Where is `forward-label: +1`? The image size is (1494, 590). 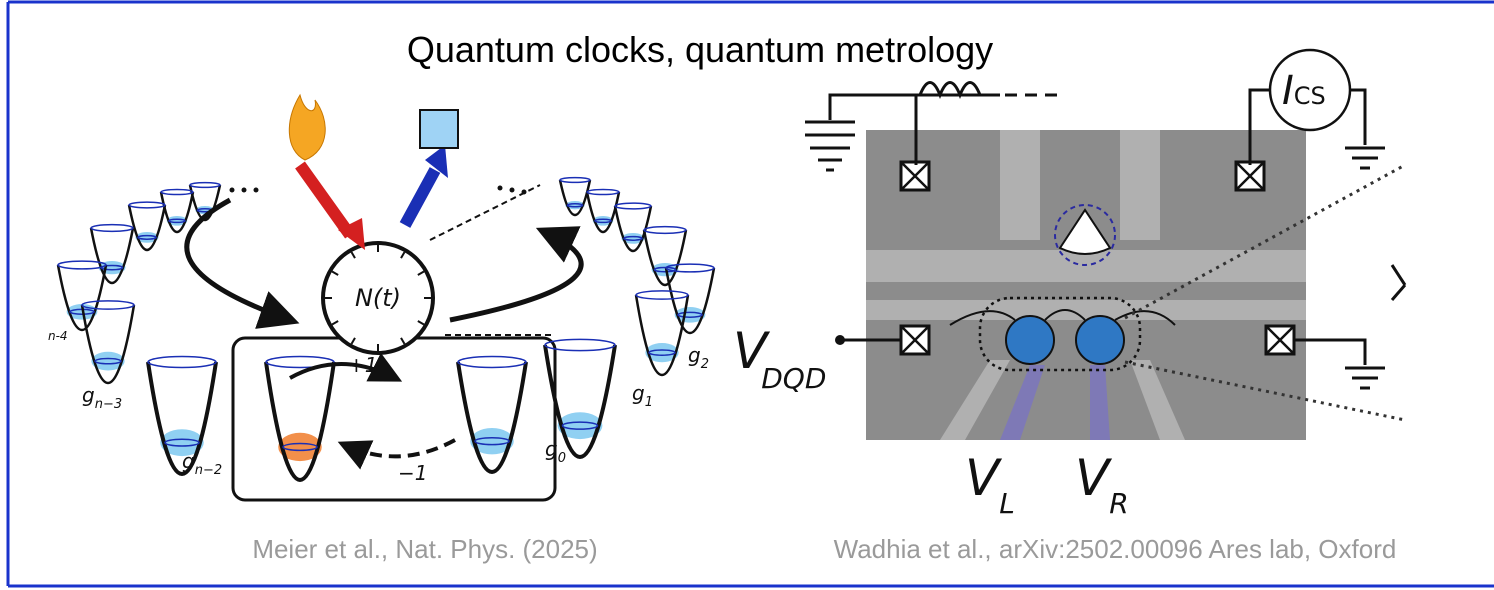
forward-label: +1 is located at coordinates (362, 365).